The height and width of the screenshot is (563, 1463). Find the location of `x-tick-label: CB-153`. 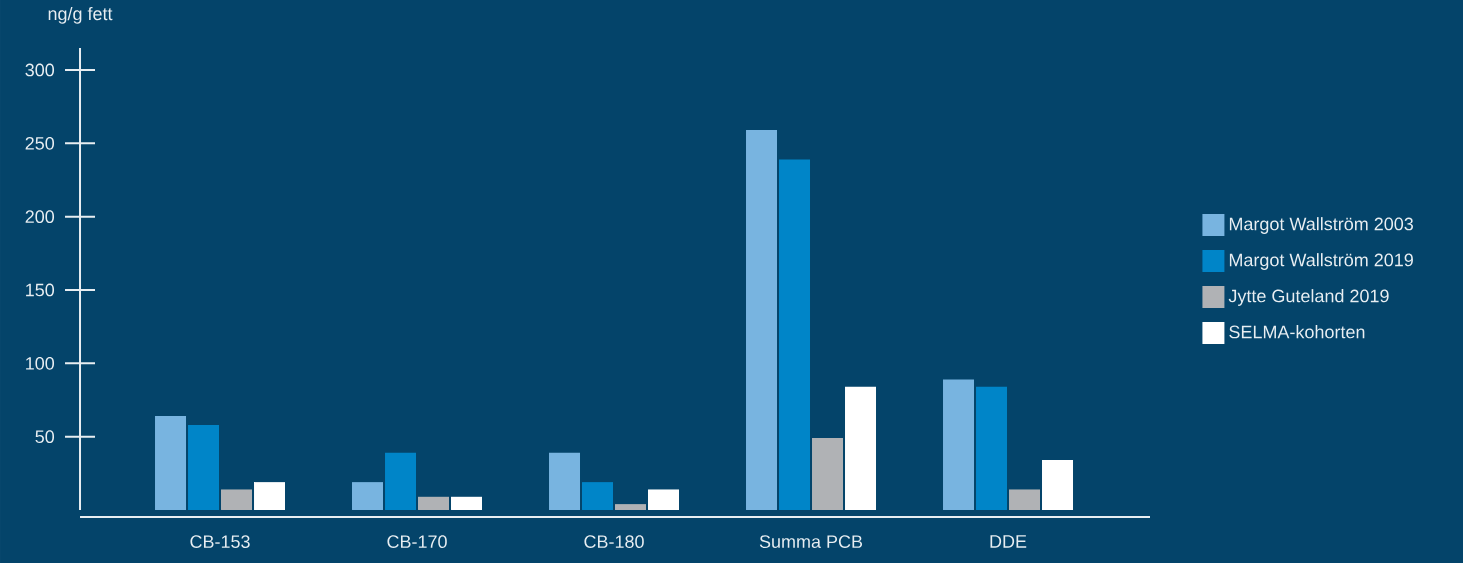

x-tick-label: CB-153 is located at coordinates (220, 541).